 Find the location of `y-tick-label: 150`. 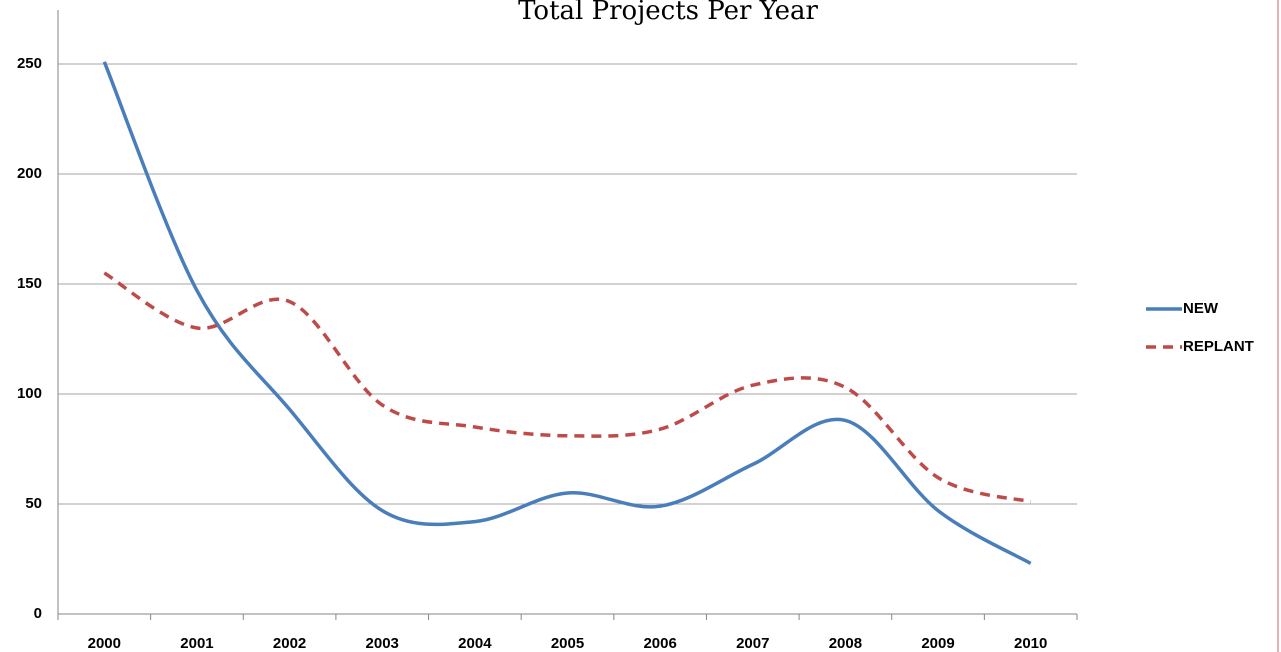

y-tick-label: 150 is located at coordinates (29, 283).